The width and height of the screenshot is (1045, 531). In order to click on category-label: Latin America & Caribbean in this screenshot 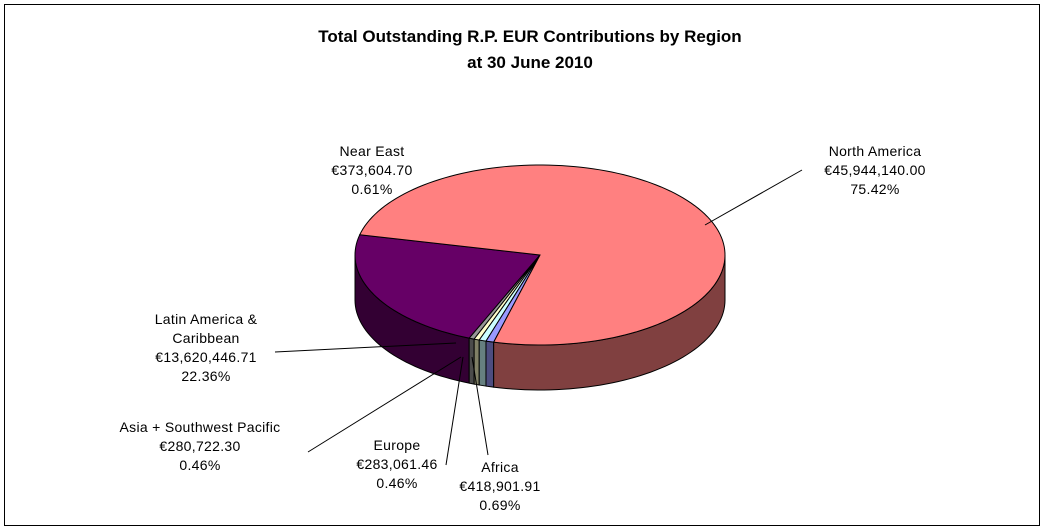, I will do `click(206, 328)`.